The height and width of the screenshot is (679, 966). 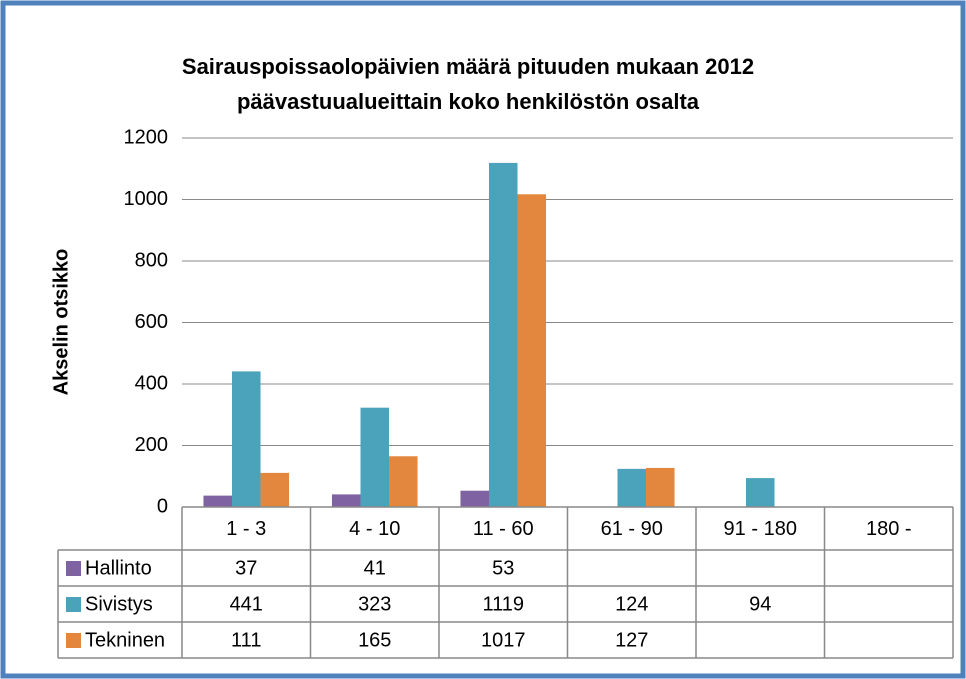 I want to click on legend-label: Sivistys, so click(x=119, y=604).